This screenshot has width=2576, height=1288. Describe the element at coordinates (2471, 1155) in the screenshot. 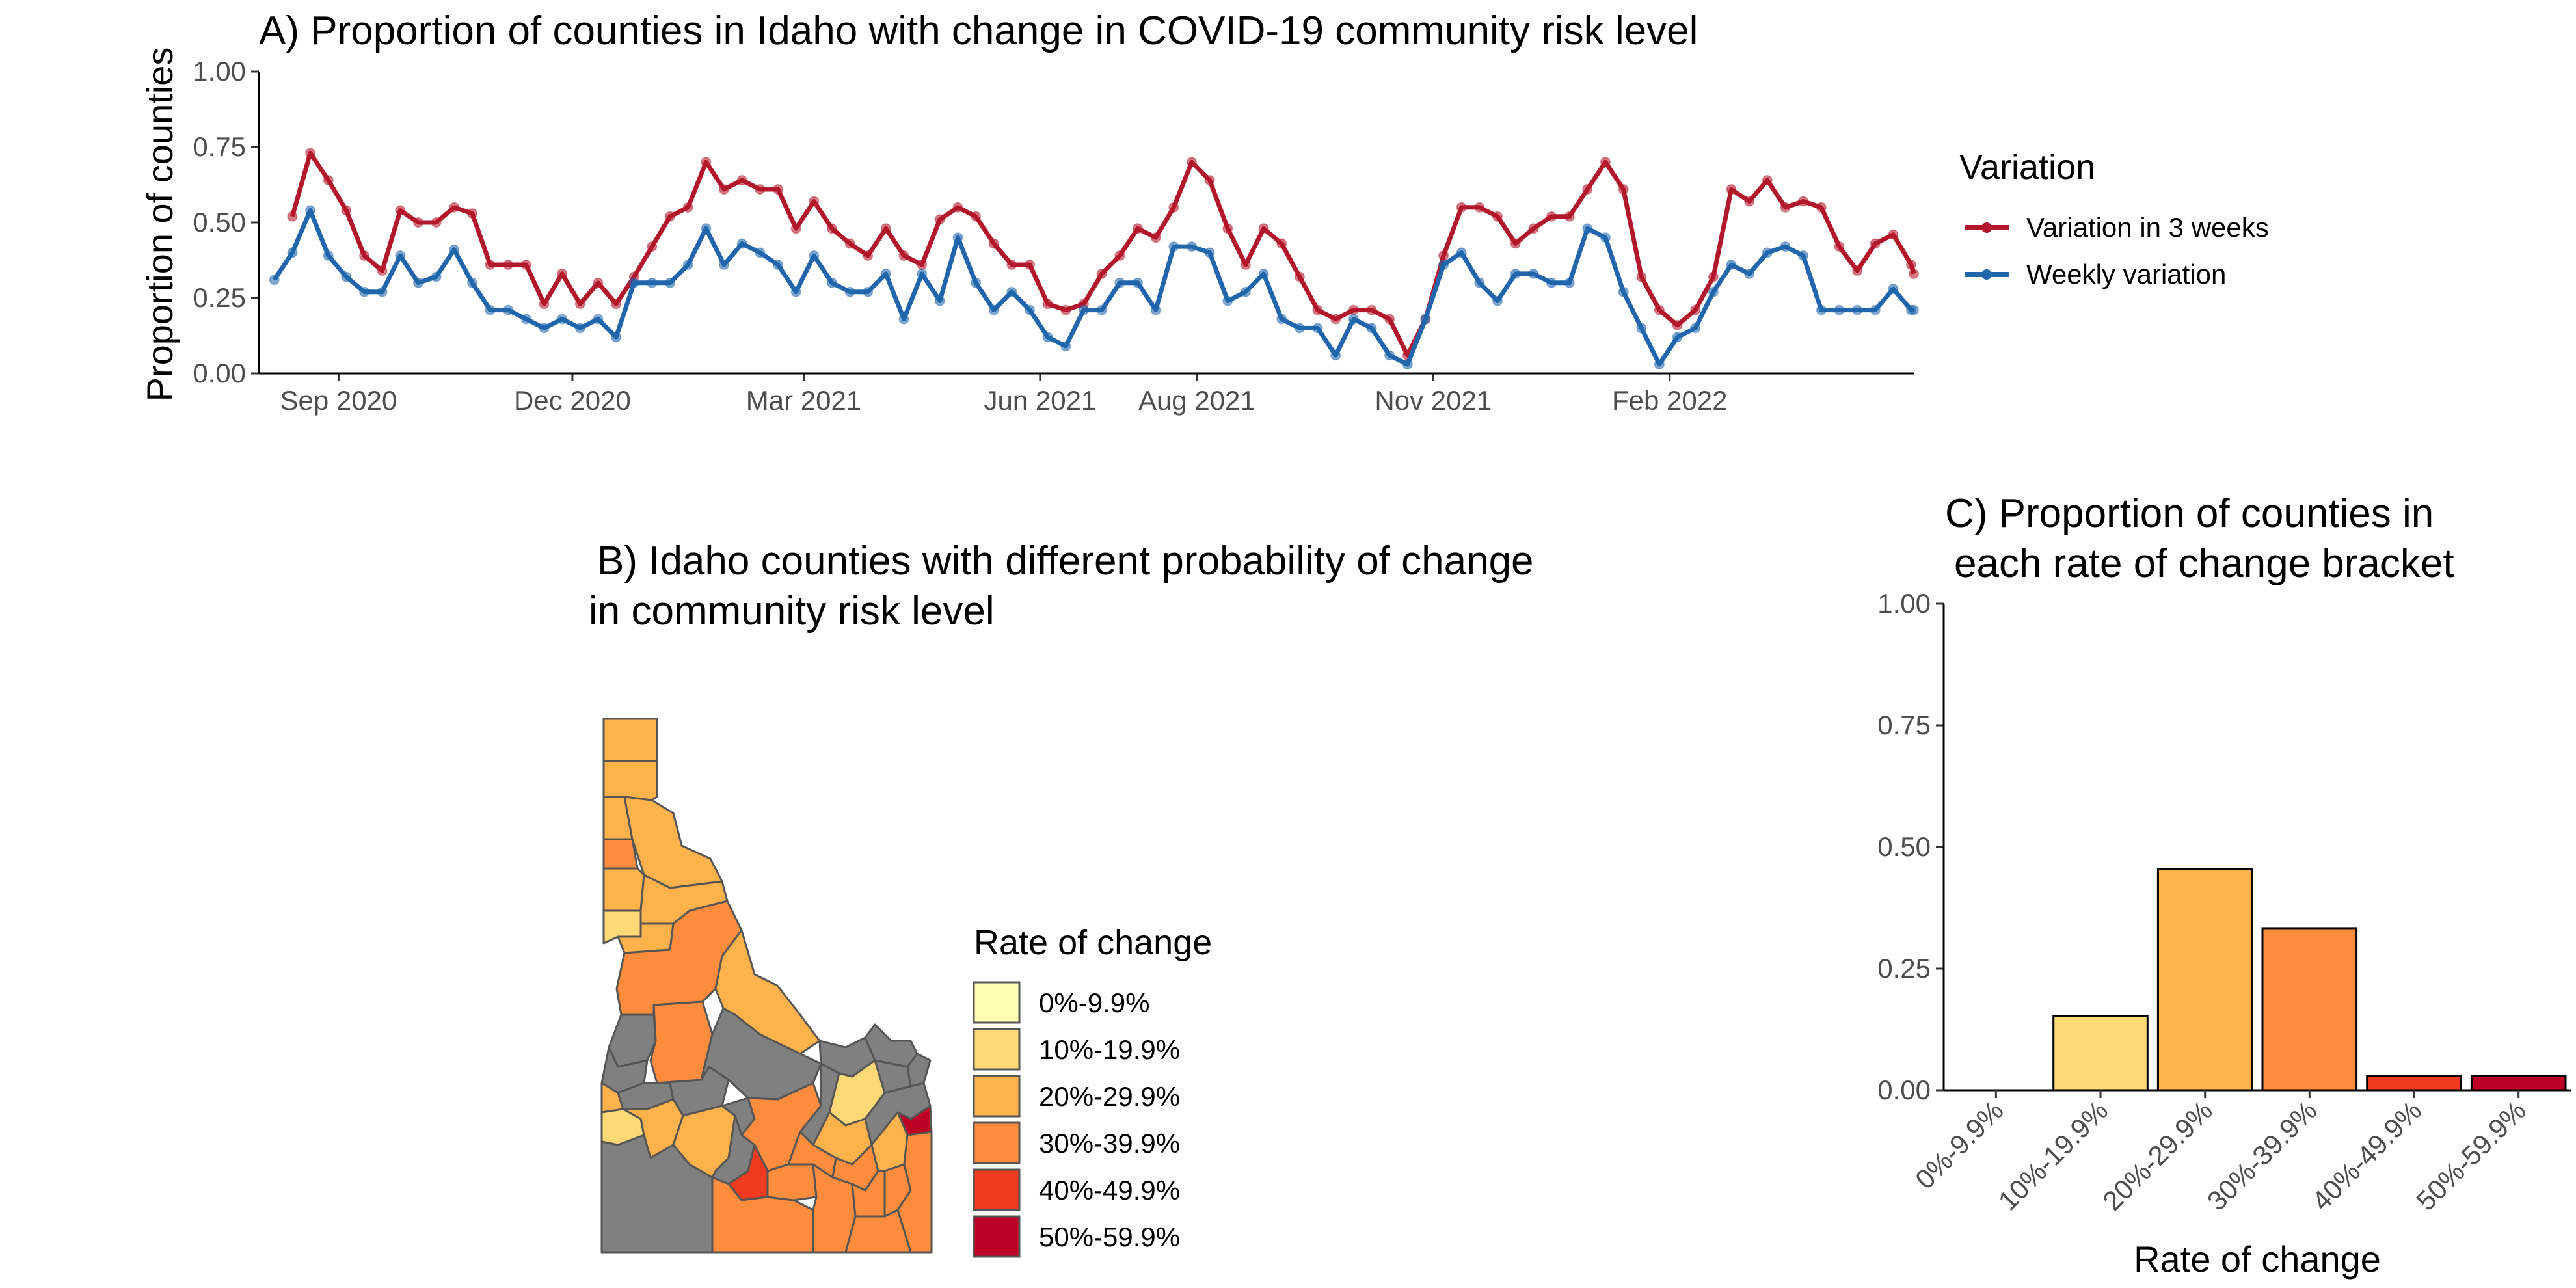

I see `panel-c-x-tick-label: 50%-59.9%` at that location.